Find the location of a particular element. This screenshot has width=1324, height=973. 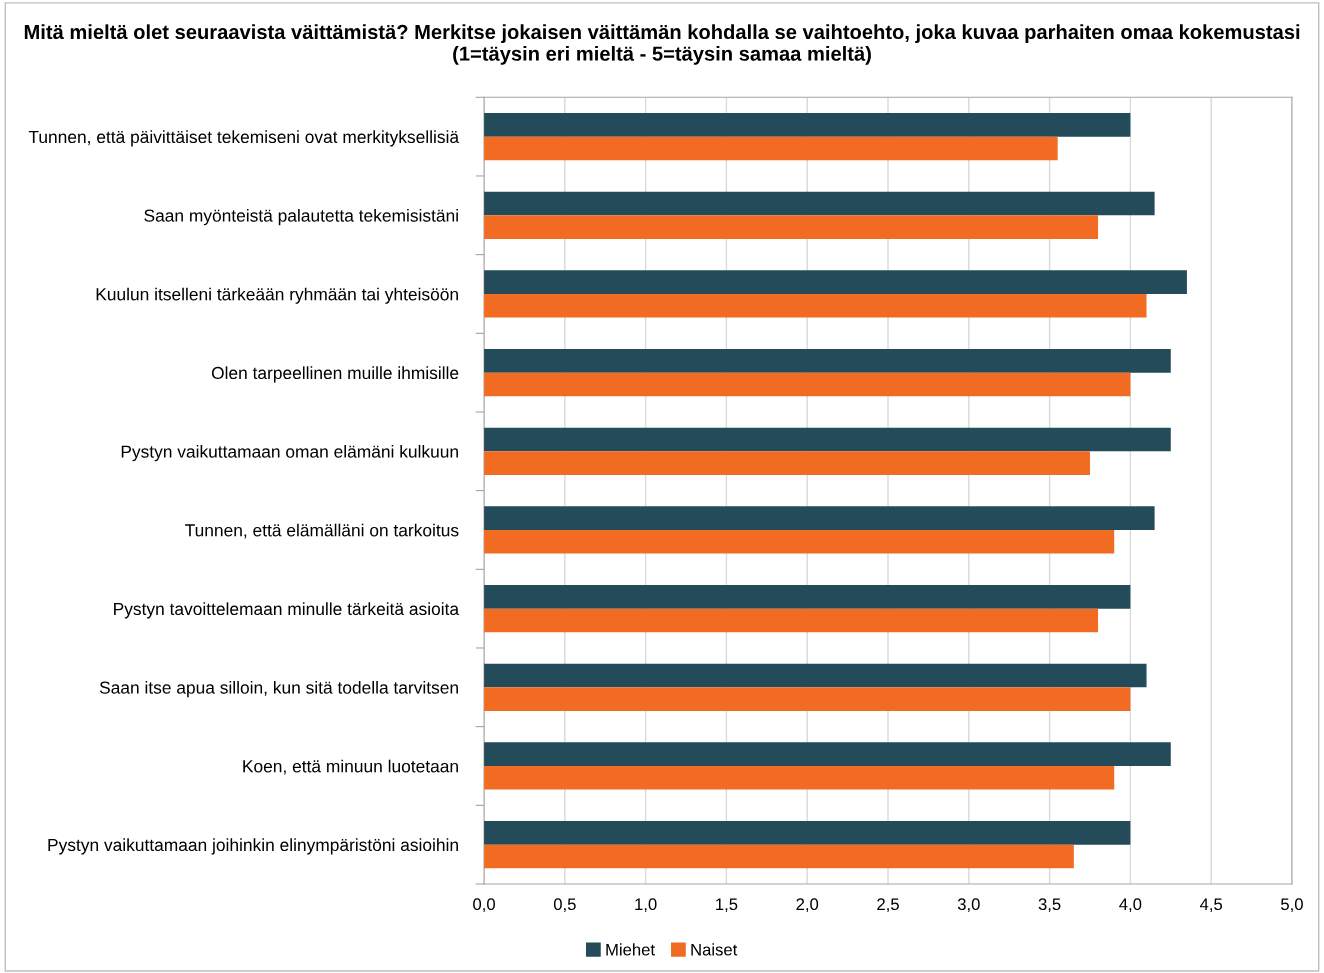

y-tick-label: Pystyn tavoittelemaan minulle tärkeitä asioita is located at coordinates (287, 610).